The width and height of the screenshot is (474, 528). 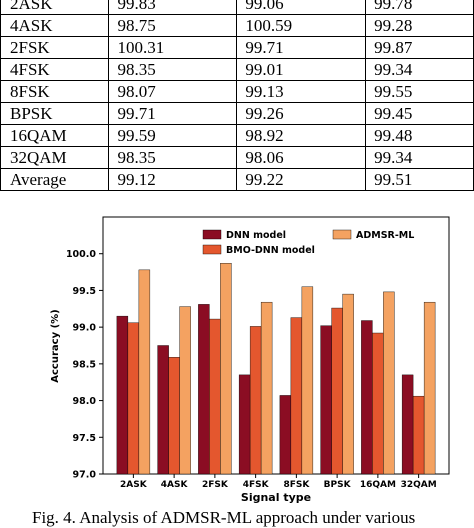 I want to click on bar-dnn-model-32qam, so click(x=407, y=424).